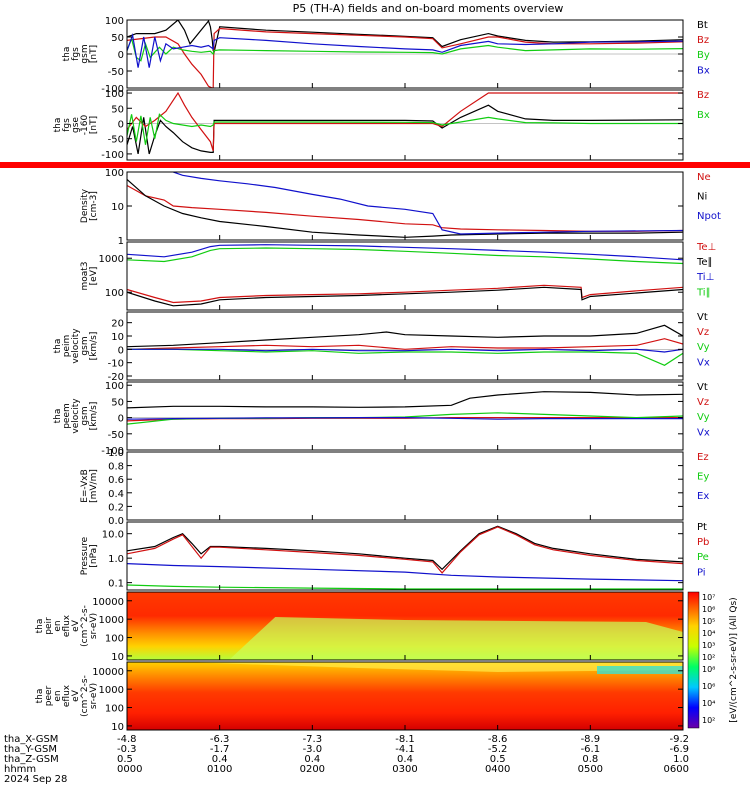 This screenshot has width=750, height=800. I want to click on series-line-pt, so click(405, 548).